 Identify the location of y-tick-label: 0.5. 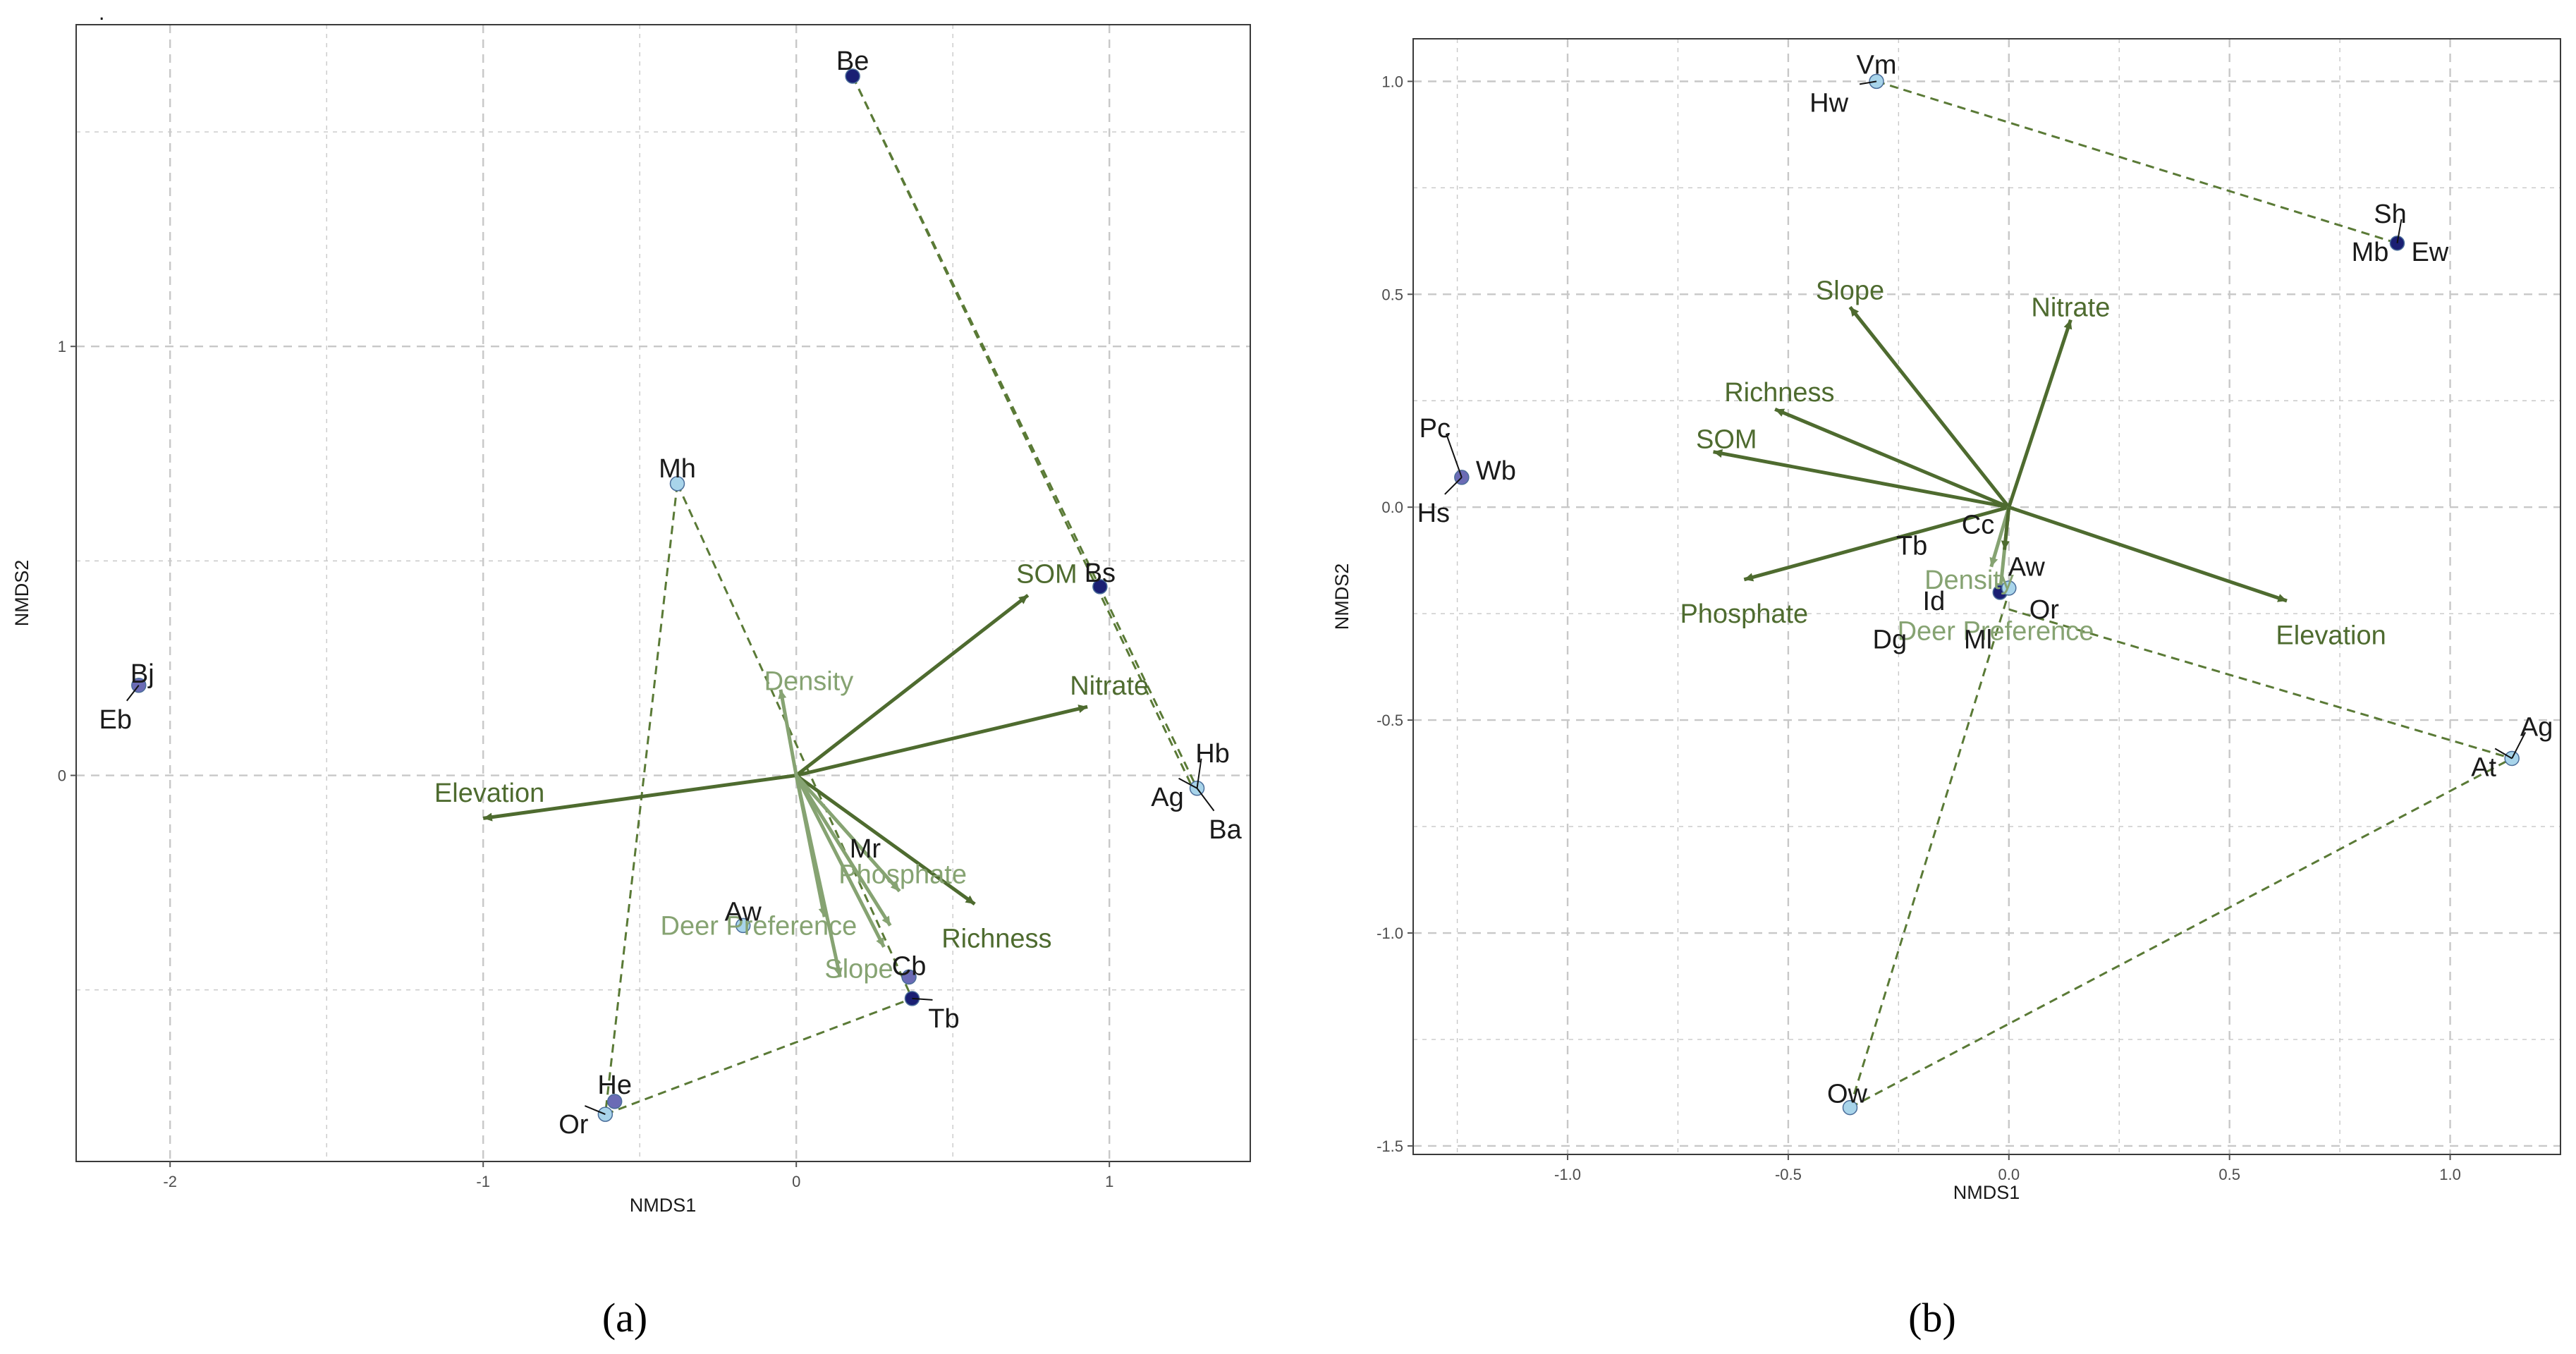
(1392, 294).